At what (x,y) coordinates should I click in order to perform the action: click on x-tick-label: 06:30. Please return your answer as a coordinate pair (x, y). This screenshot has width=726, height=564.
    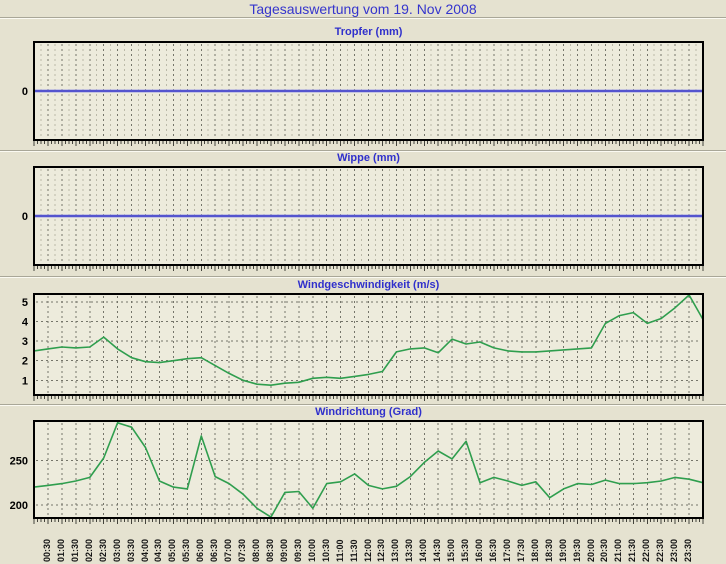
    Looking at the image, I should click on (214, 550).